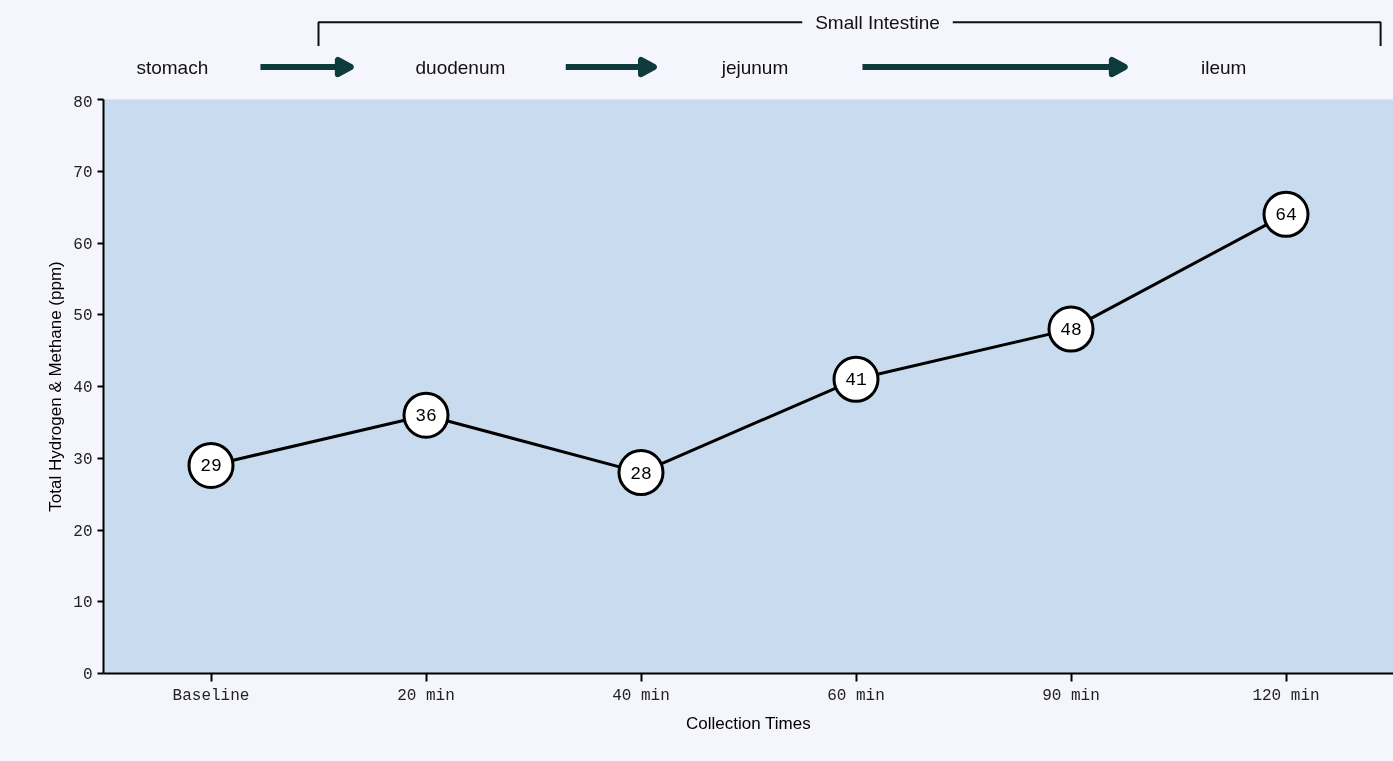  Describe the element at coordinates (460, 67) in the screenshot. I see `text: duodenum` at that location.